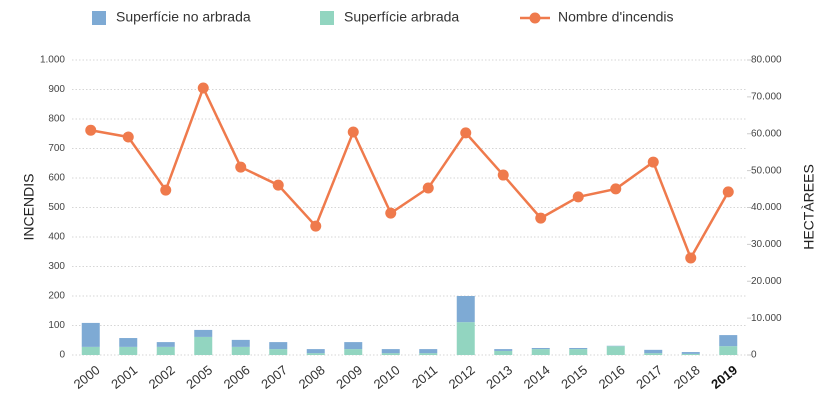 This screenshot has height=400, width=819. What do you see at coordinates (574, 377) in the screenshot?
I see `x-tick-label: 2015` at bounding box center [574, 377].